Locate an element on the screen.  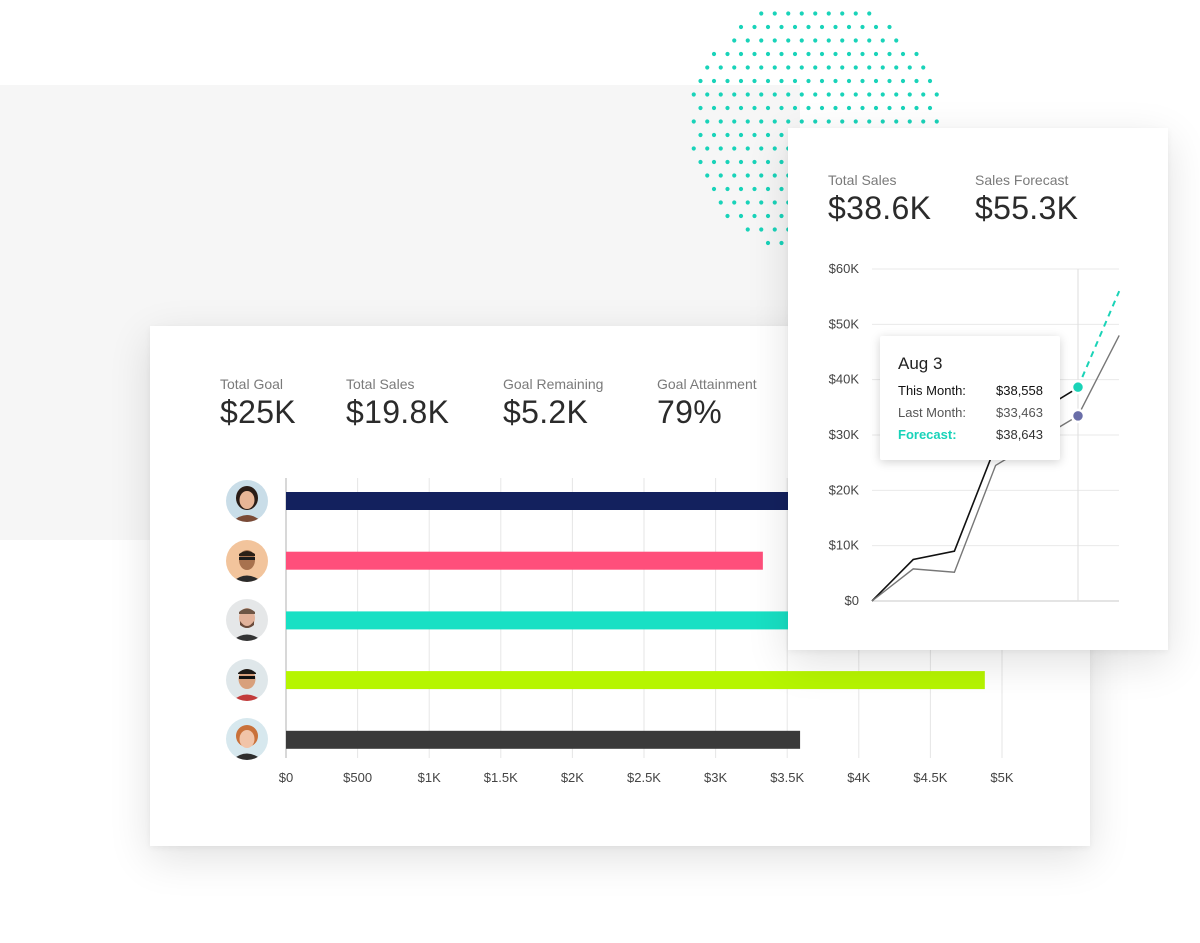
stat-value: $38.6K is located at coordinates (880, 208).